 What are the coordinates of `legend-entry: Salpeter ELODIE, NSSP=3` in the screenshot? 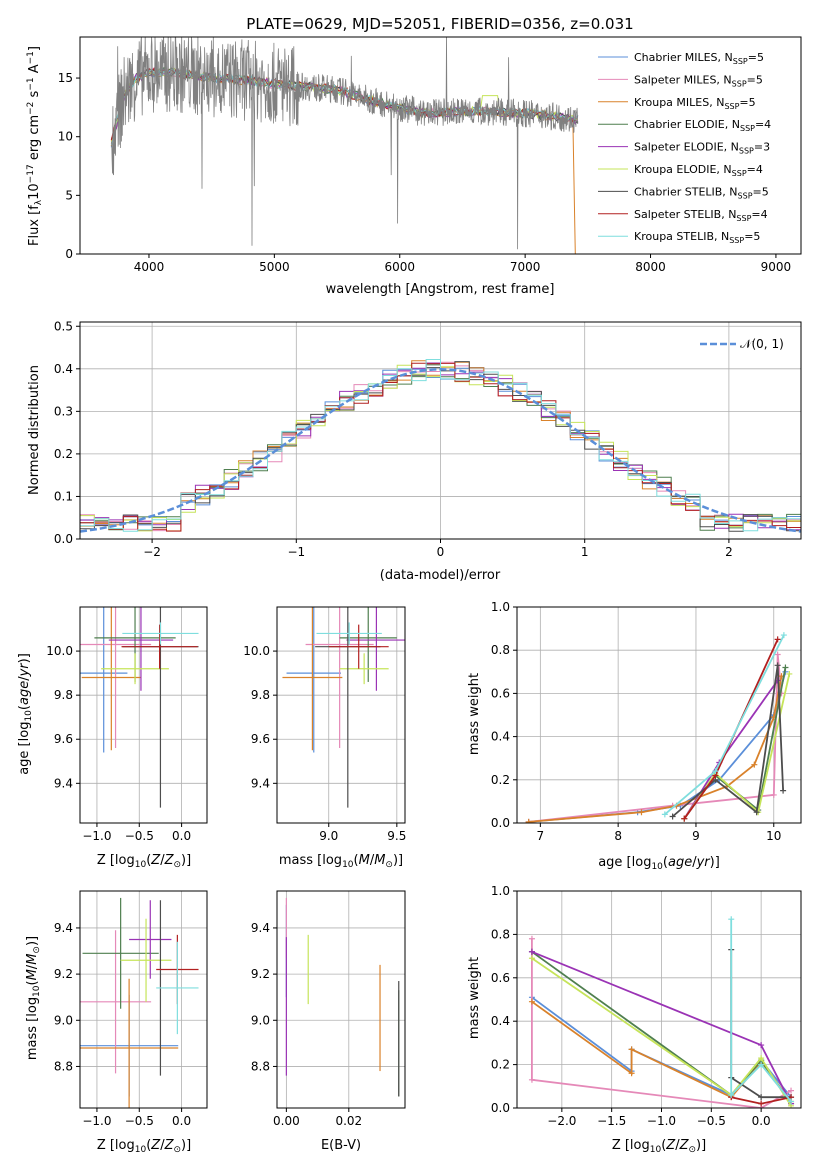 It's located at (702, 148).